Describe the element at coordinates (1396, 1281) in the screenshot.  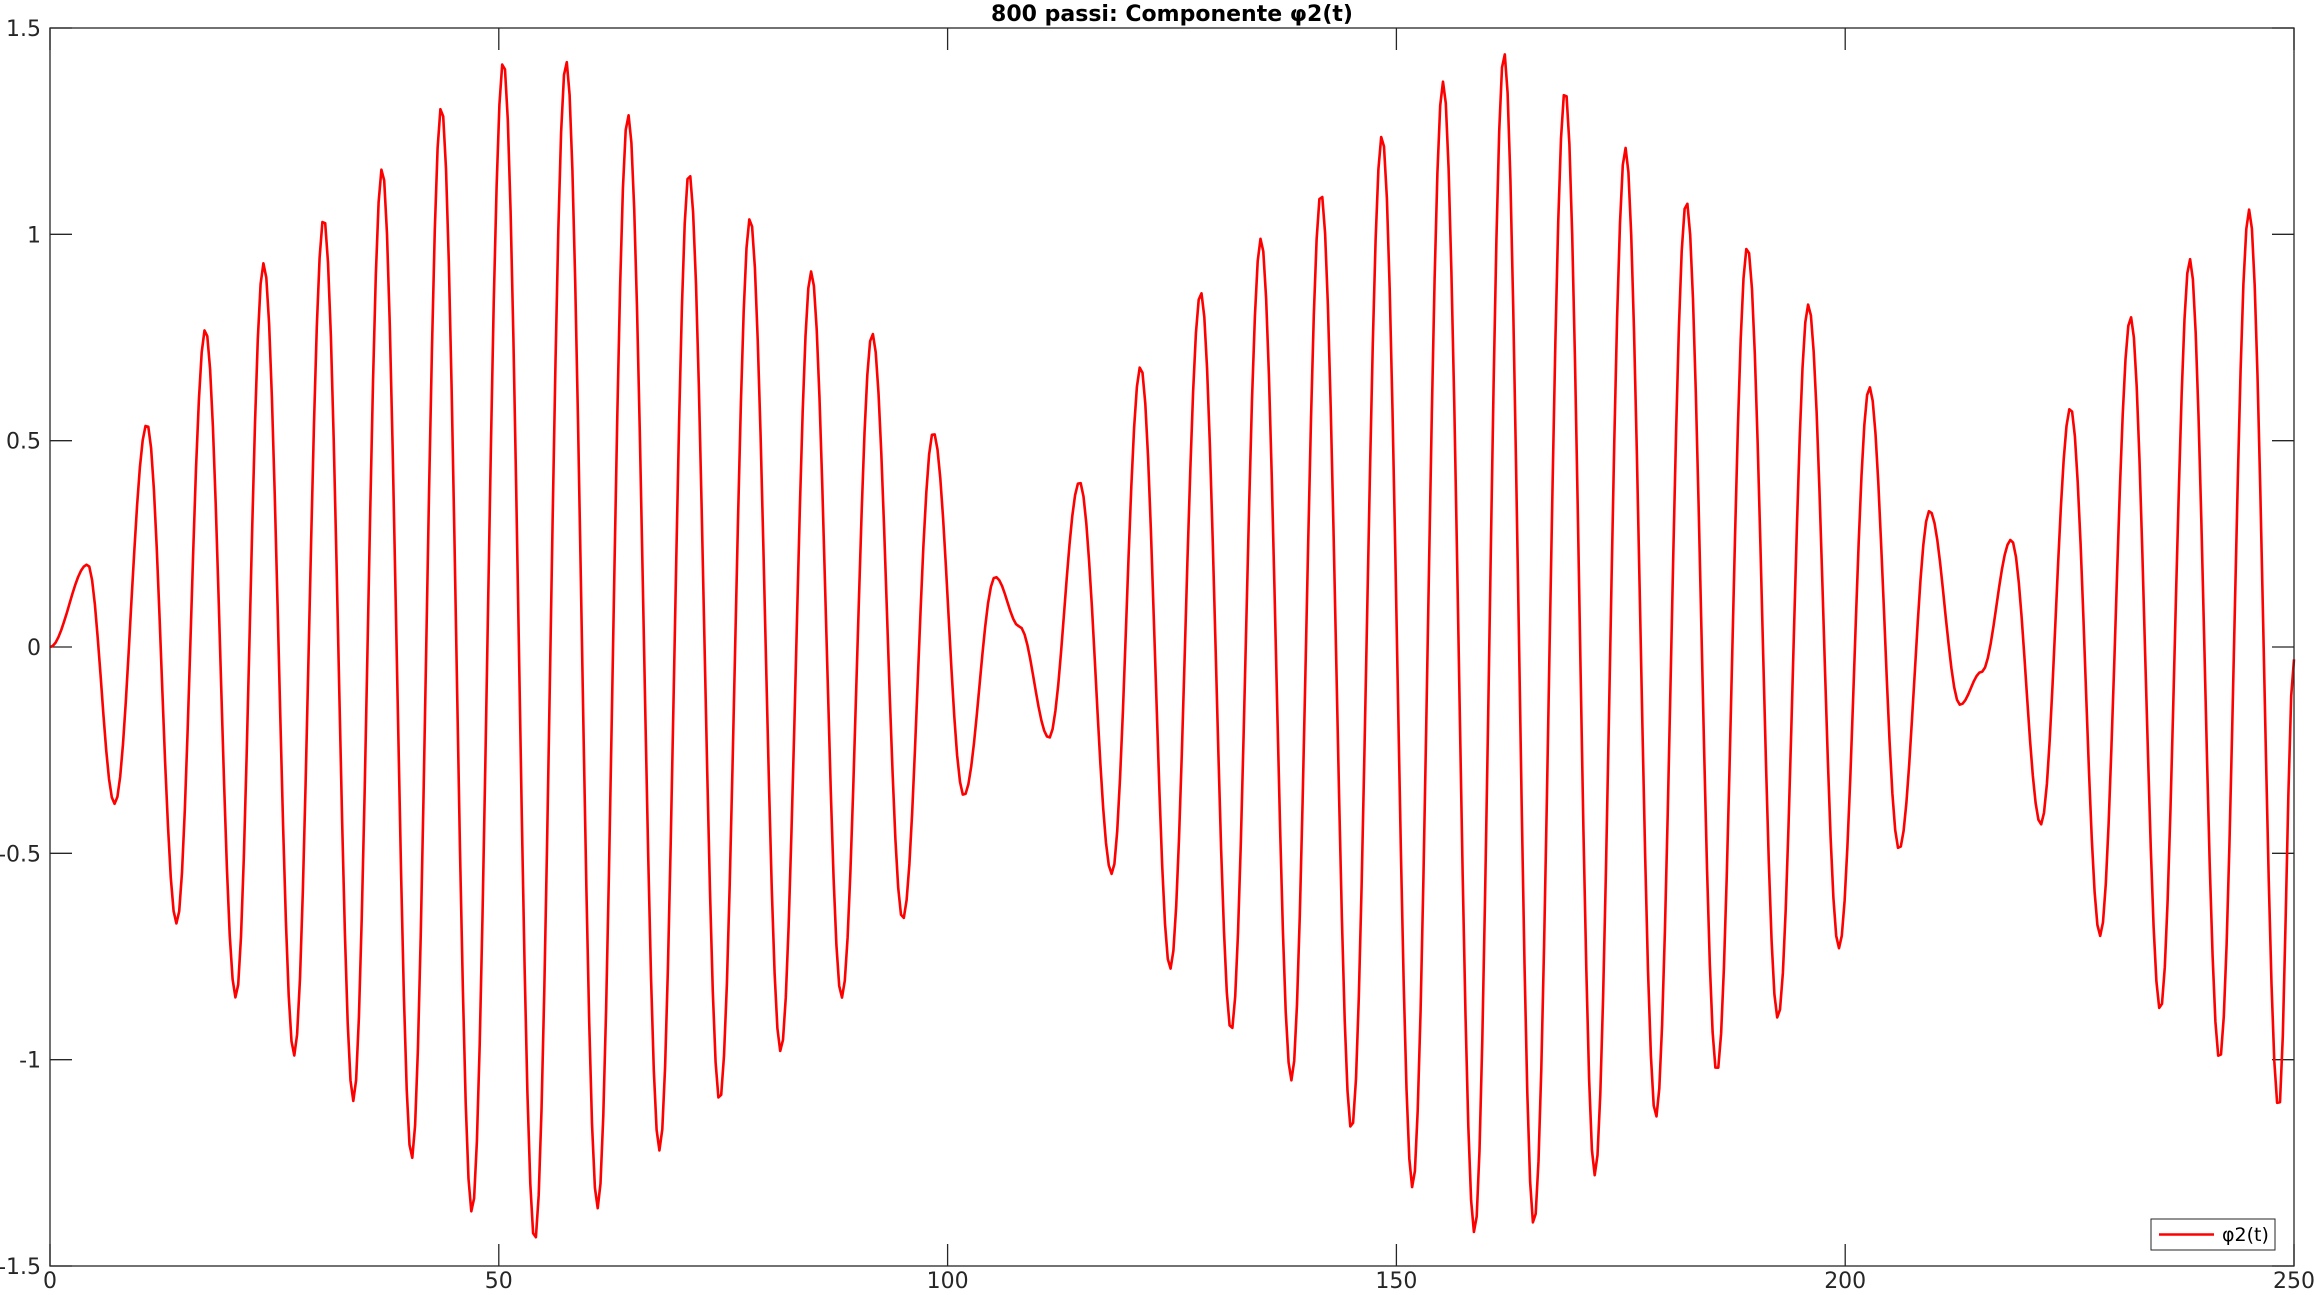
I see `x-tick-label: 150` at that location.